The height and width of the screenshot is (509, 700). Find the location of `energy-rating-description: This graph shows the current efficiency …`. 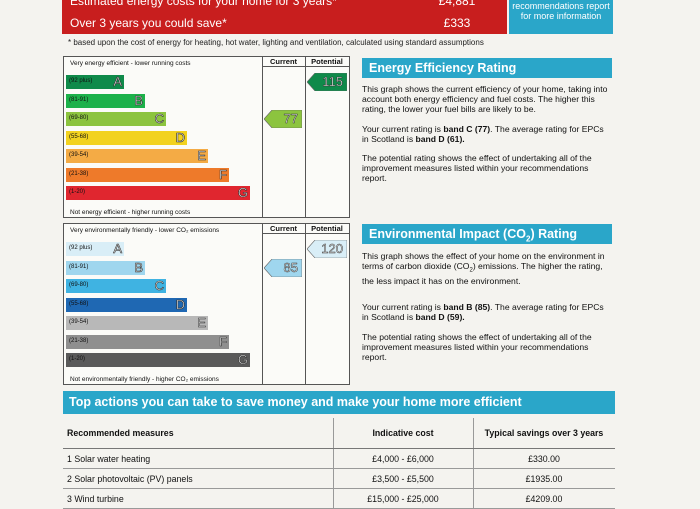

energy-rating-description: This graph shows the current efficiency … is located at coordinates (485, 99).